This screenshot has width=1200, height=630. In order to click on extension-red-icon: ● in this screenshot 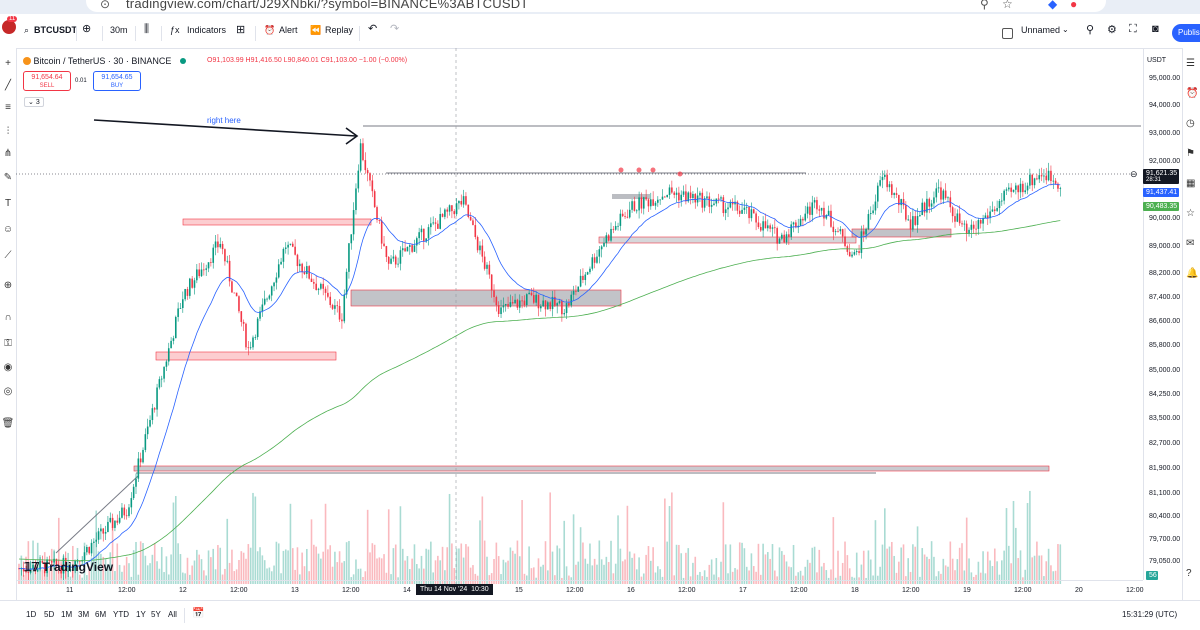, I will do `click(1074, 5)`.